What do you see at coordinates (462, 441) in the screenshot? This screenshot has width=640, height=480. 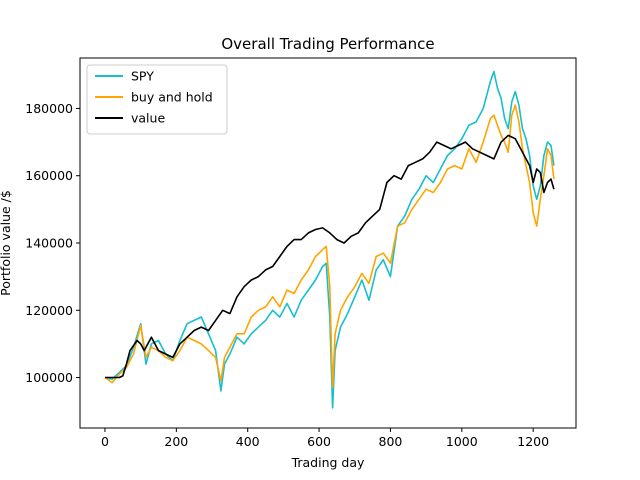 I see `x-tick-label: 1000` at bounding box center [462, 441].